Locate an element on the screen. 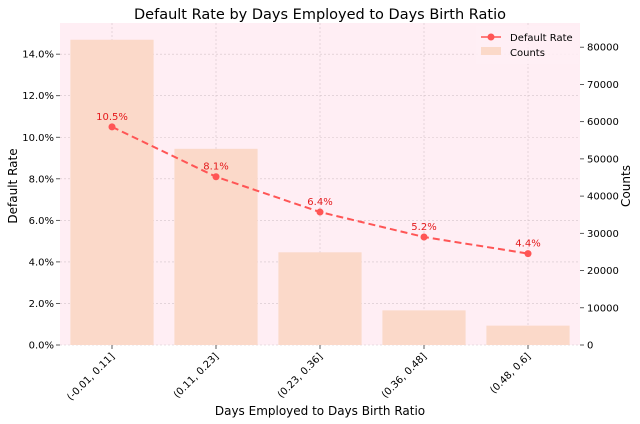 The width and height of the screenshot is (640, 424). right-tick-label: 20000 is located at coordinates (603, 271).